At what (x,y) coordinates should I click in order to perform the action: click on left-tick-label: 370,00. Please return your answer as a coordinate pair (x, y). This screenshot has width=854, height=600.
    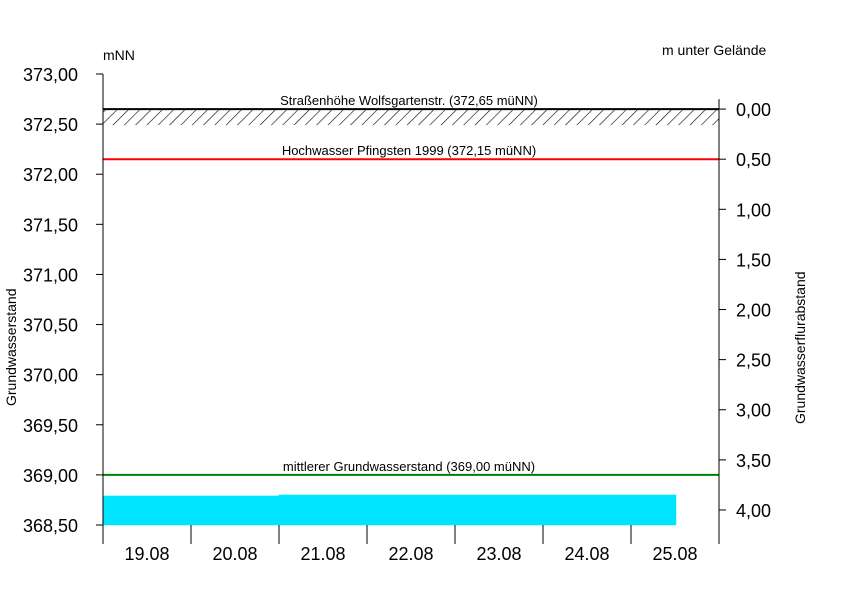
    Looking at the image, I should click on (50, 376).